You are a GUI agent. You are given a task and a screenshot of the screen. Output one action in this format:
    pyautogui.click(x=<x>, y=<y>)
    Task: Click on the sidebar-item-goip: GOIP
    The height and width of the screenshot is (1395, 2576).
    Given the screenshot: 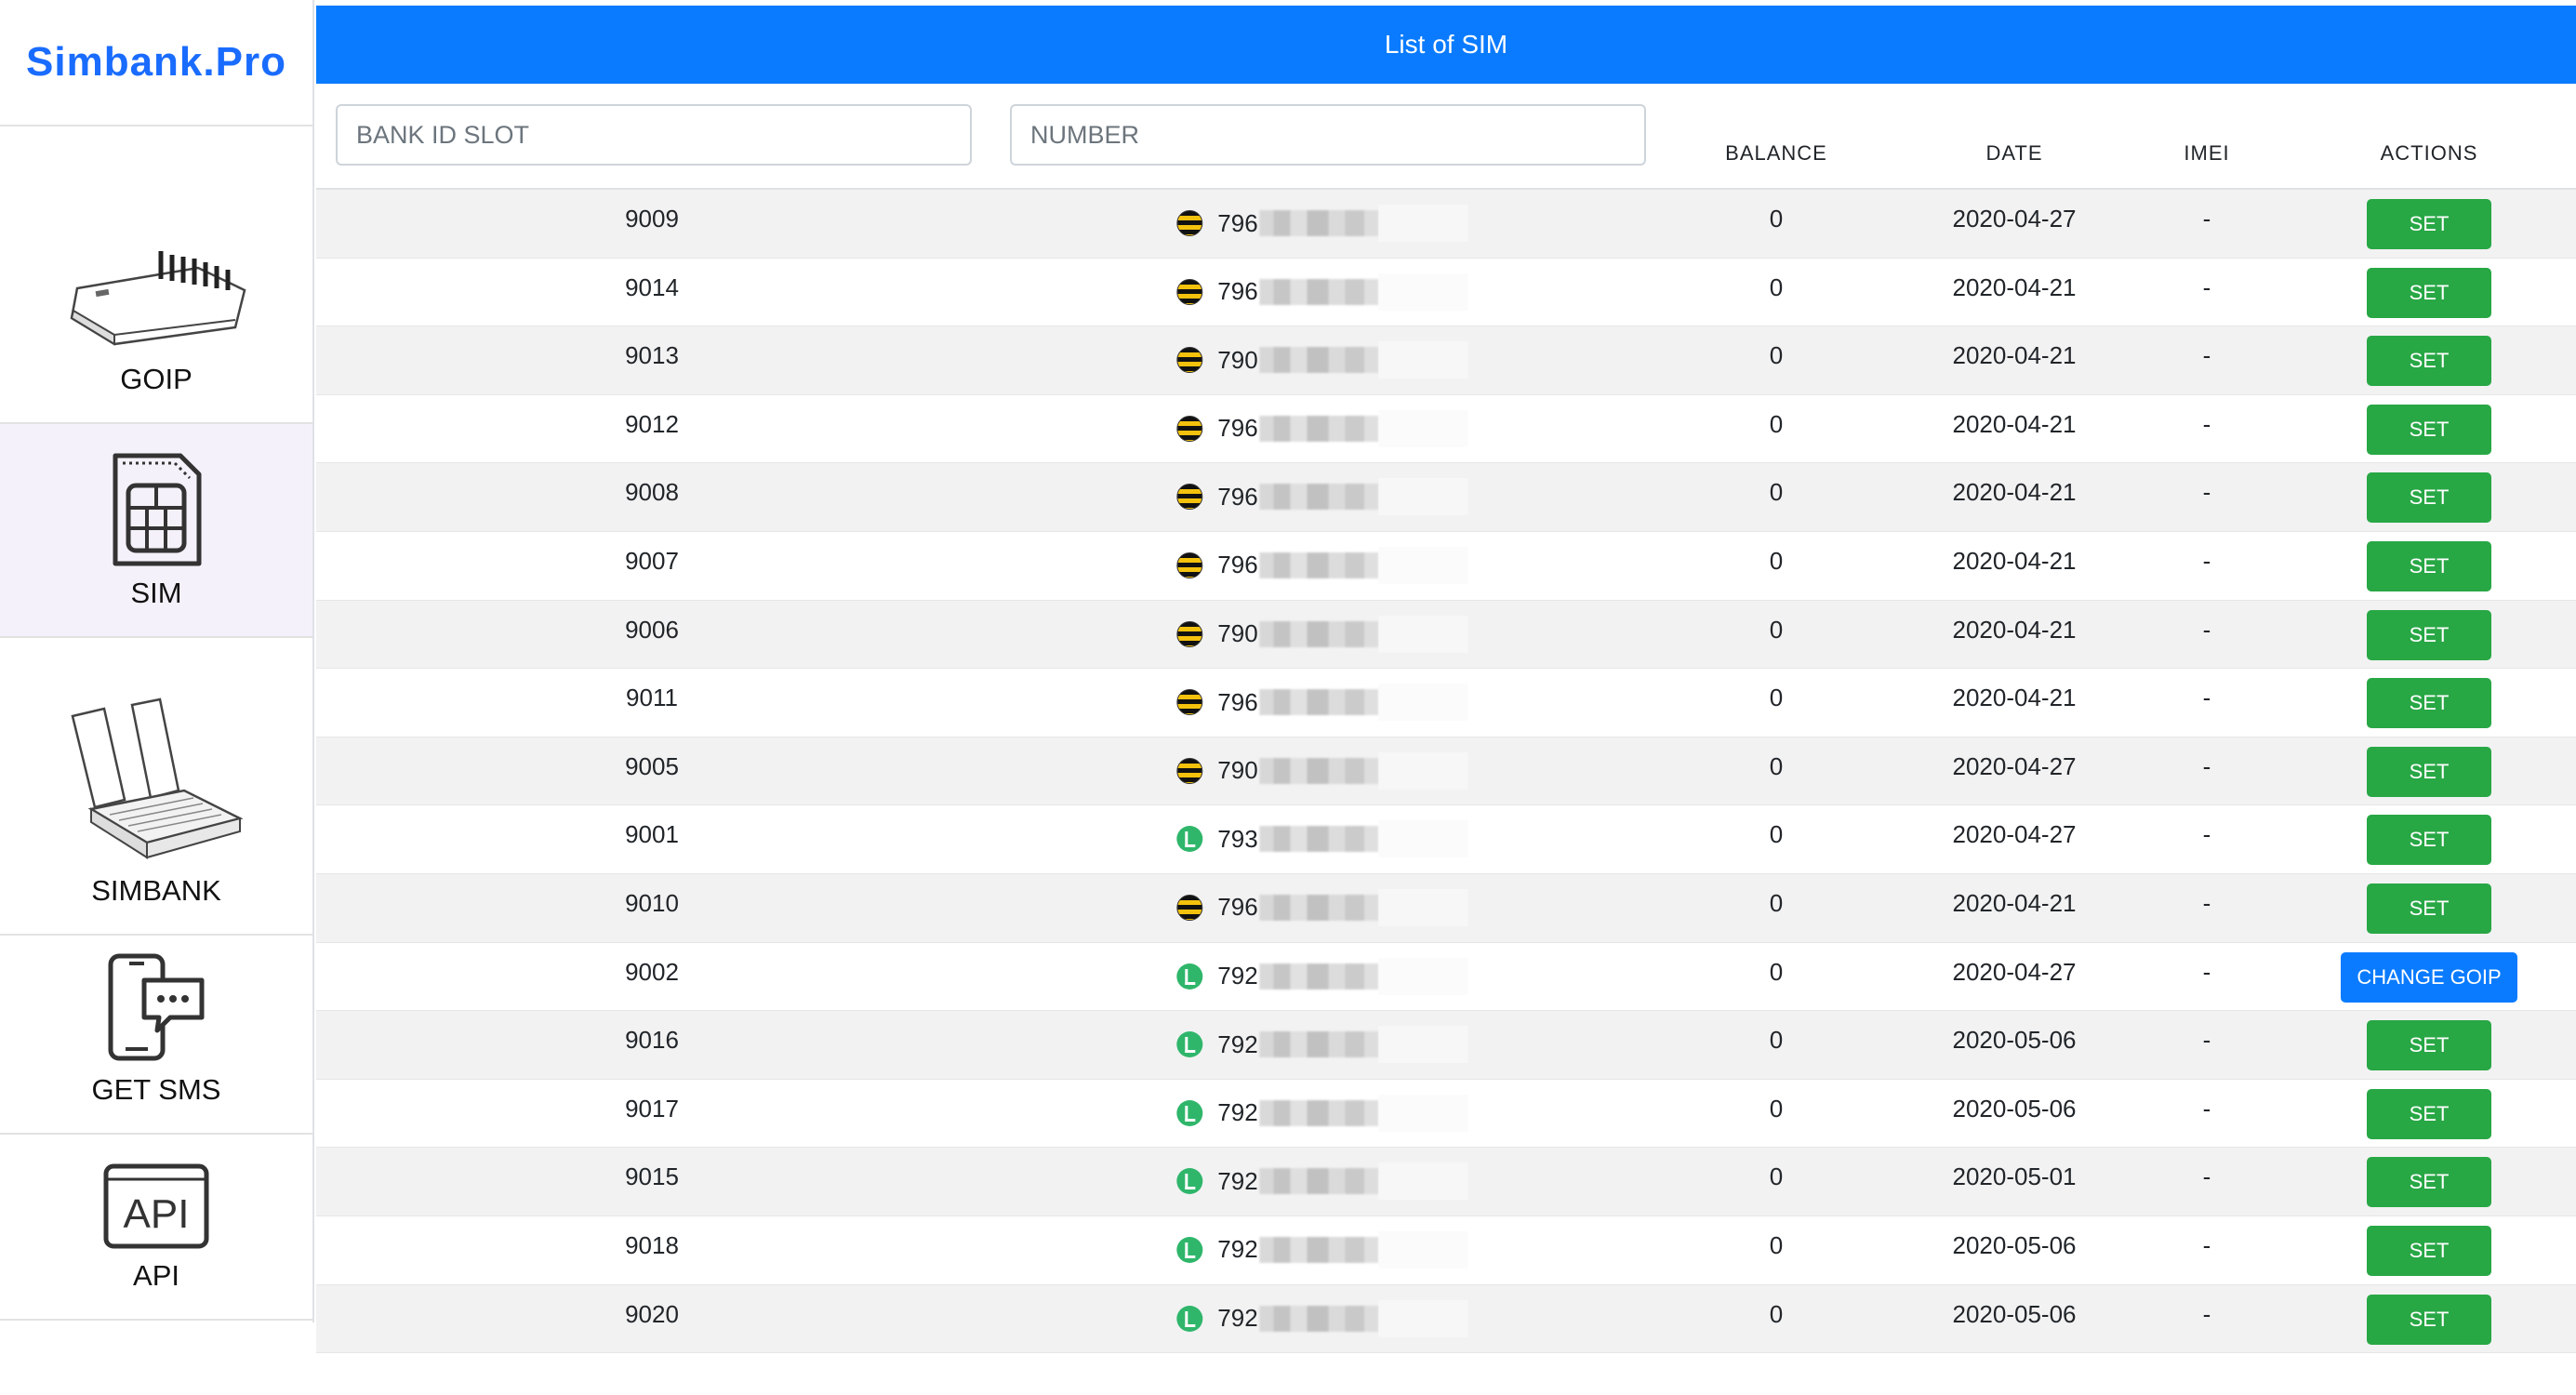 What is the action you would take?
    pyautogui.click(x=156, y=275)
    